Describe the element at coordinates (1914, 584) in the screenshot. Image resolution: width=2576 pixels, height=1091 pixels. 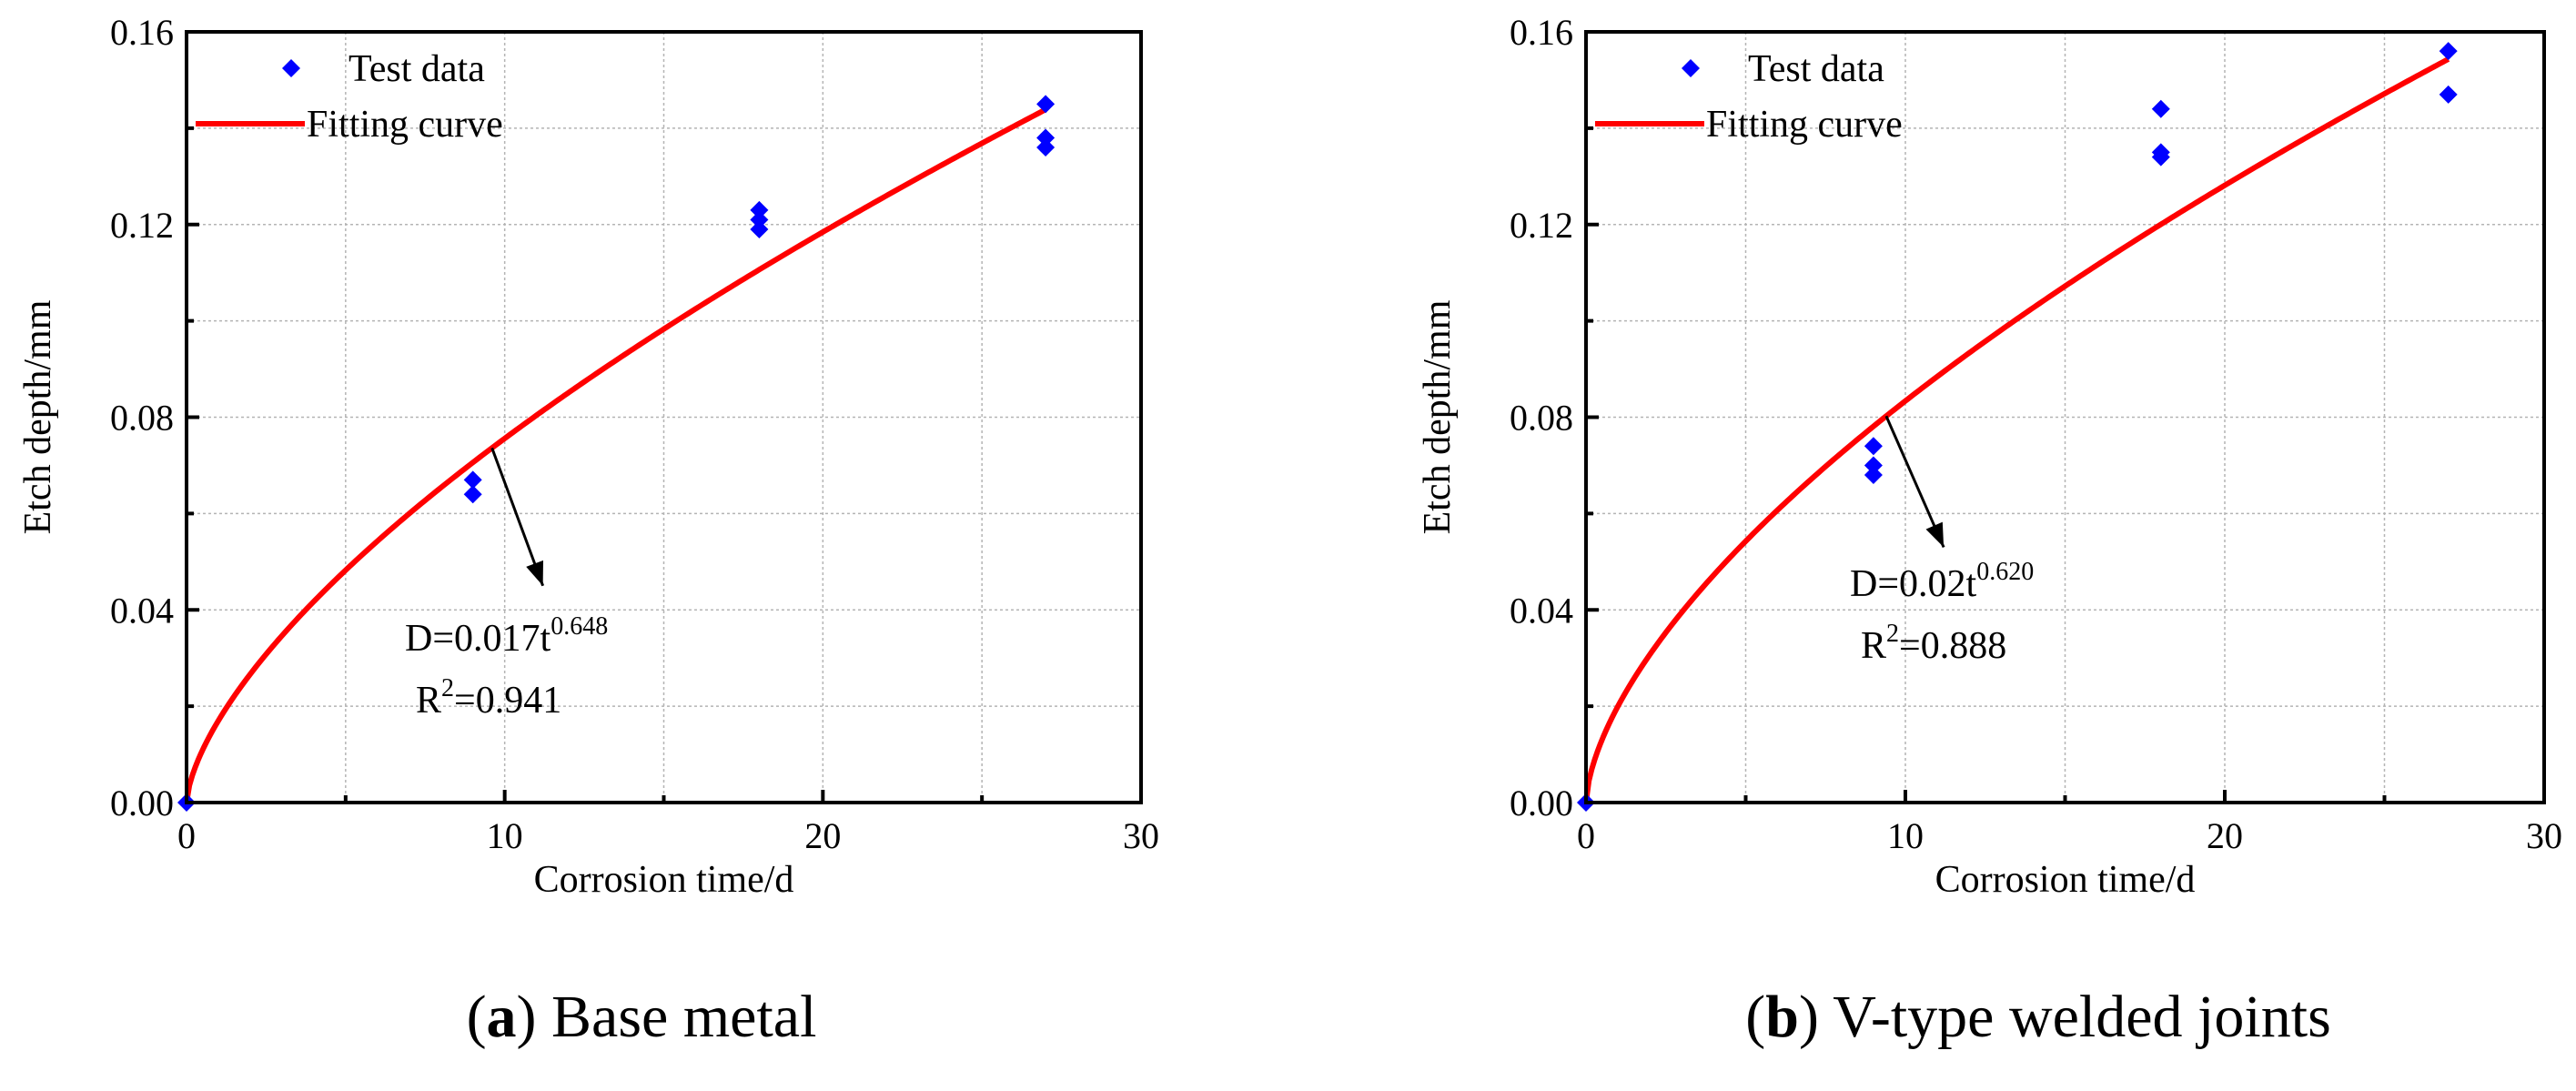
I see `fit-equation-base: D=0.02t` at that location.